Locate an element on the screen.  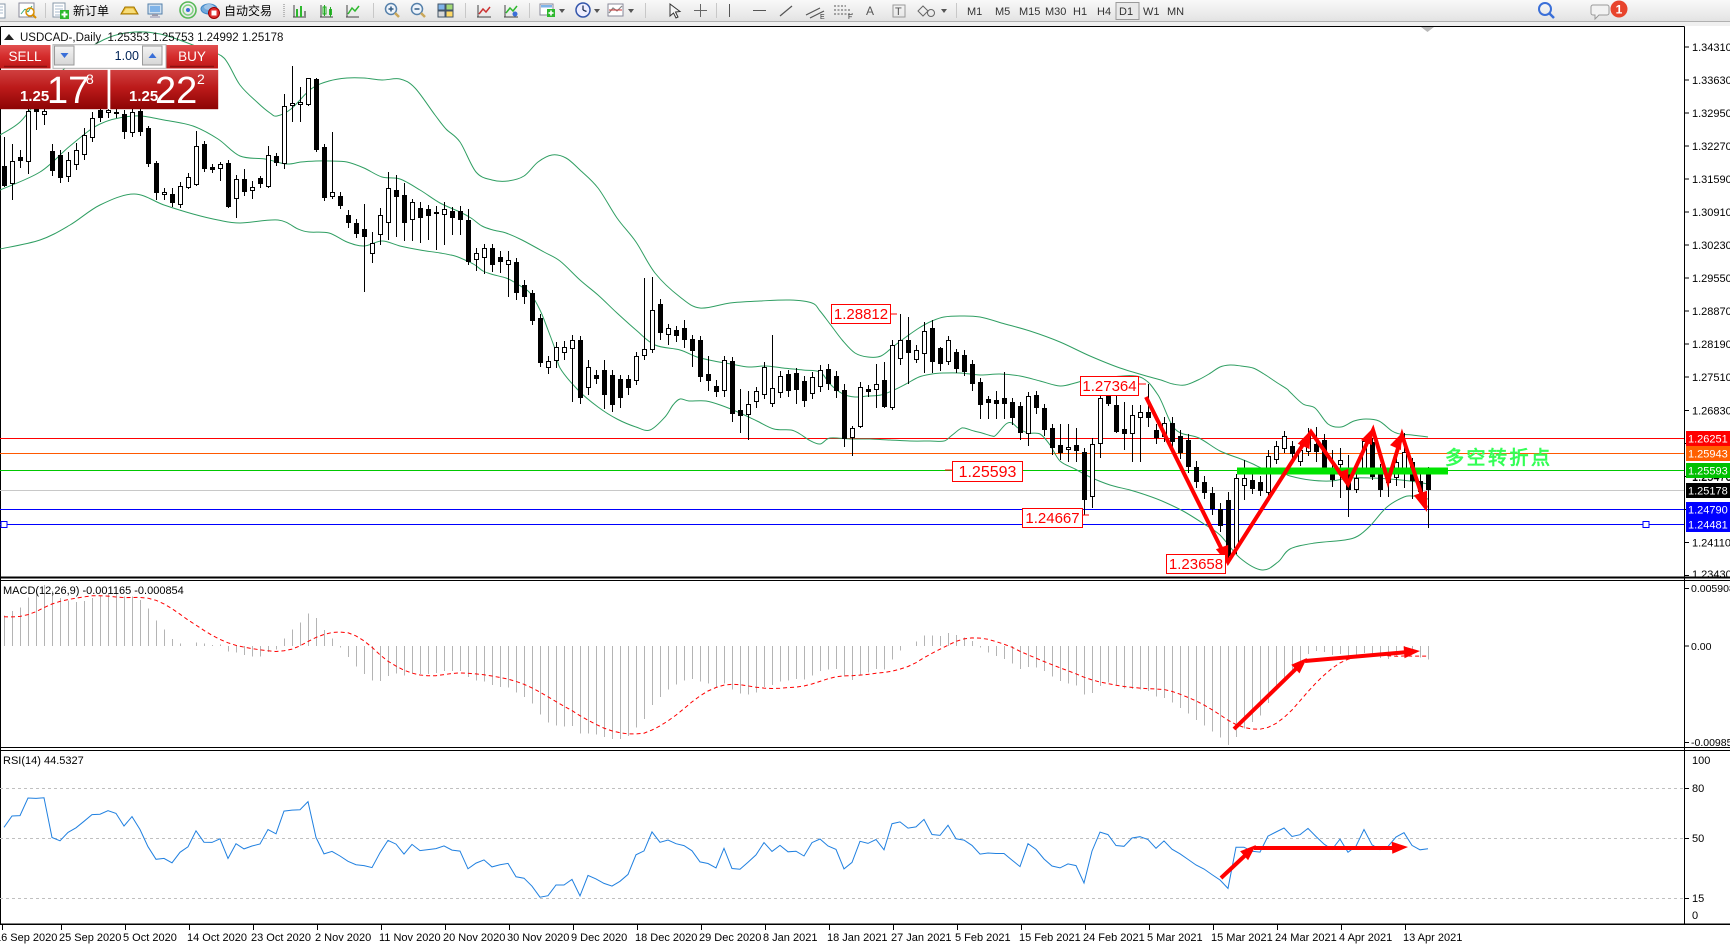
svg-text: 1.23430 is located at coordinates (1711, 575).